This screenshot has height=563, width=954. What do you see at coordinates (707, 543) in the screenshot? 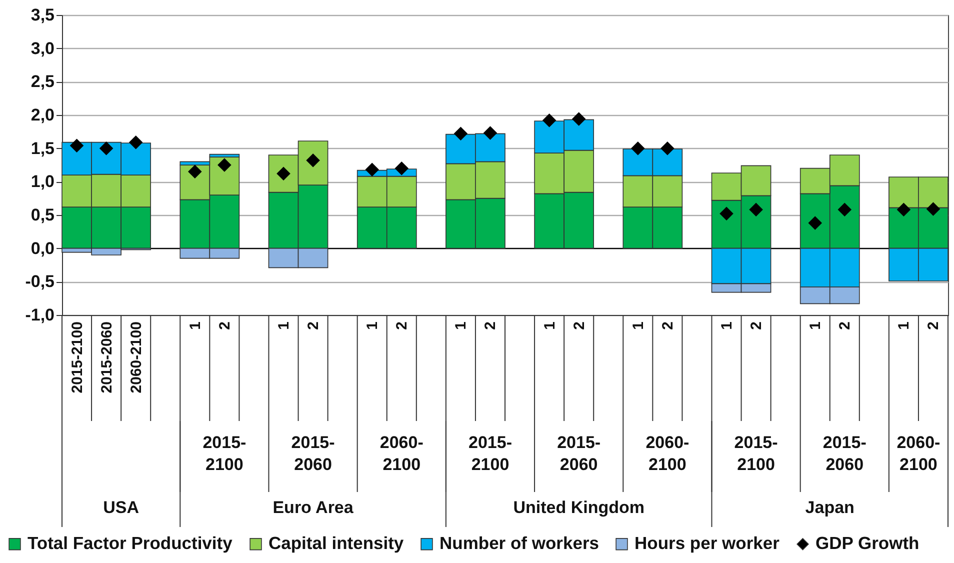
I see `legend-label: Hours per worker` at bounding box center [707, 543].